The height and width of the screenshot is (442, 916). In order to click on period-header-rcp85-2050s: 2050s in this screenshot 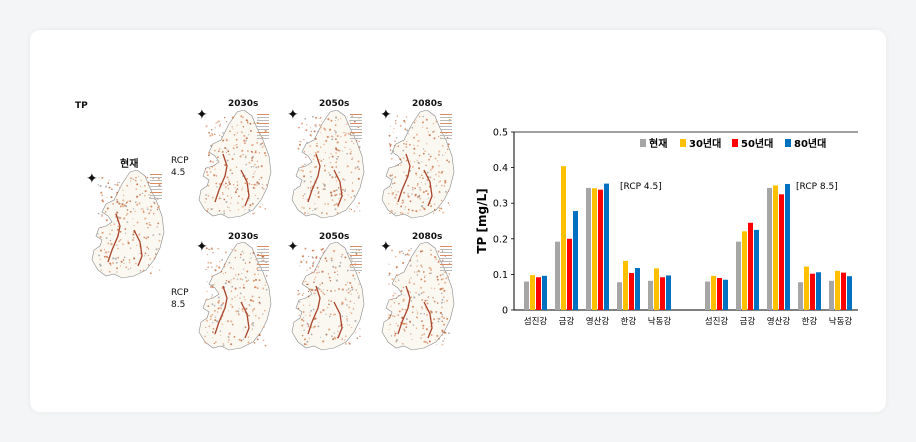, I will do `click(334, 237)`.